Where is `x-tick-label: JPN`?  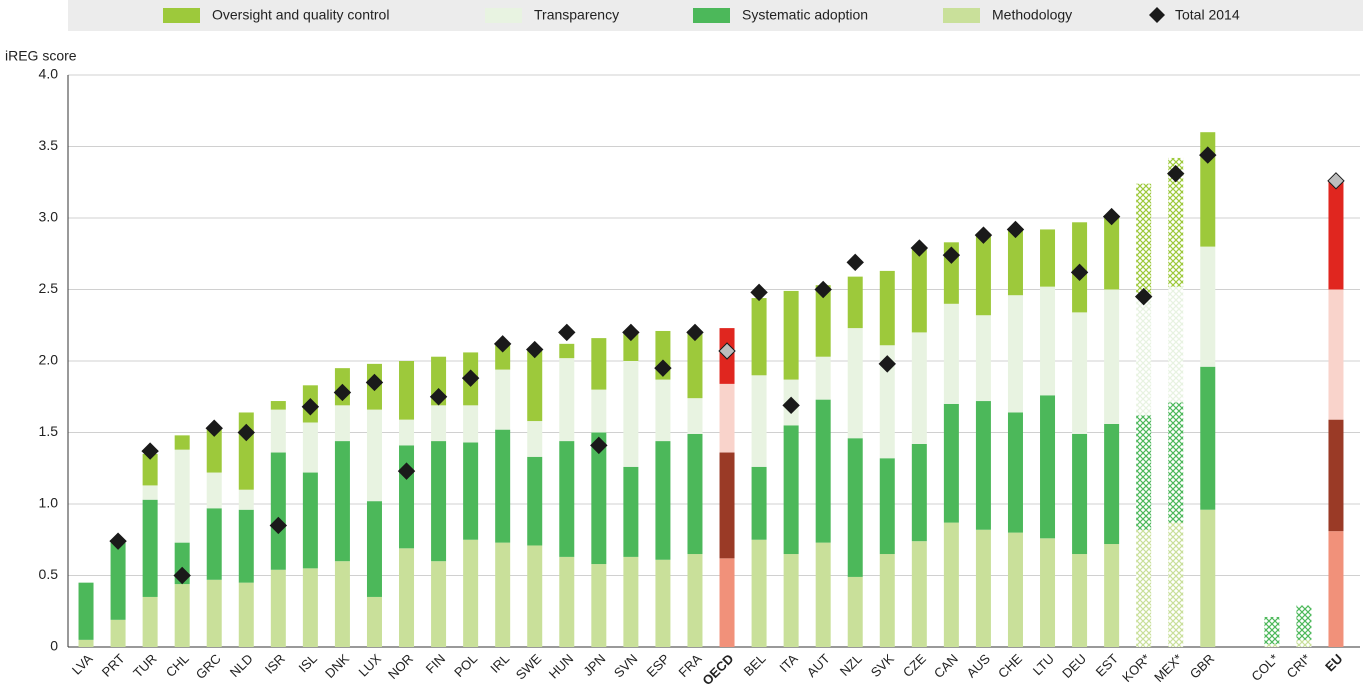 x-tick-label: JPN is located at coordinates (594, 665).